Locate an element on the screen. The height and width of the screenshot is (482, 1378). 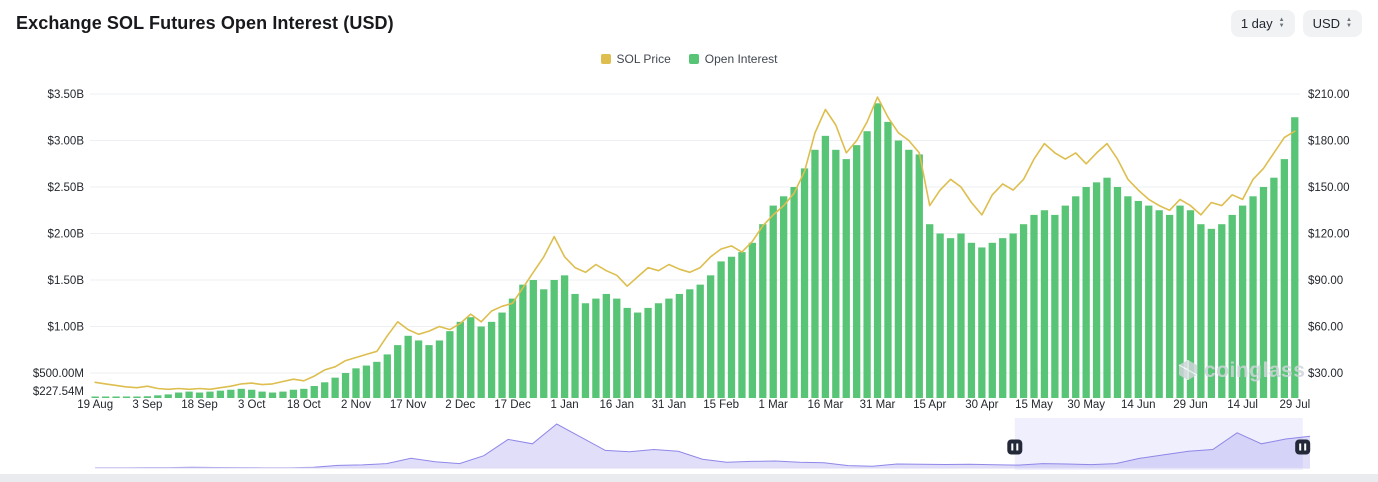
interval-select: 1 day ▲ ▼ is located at coordinates (1262, 23).